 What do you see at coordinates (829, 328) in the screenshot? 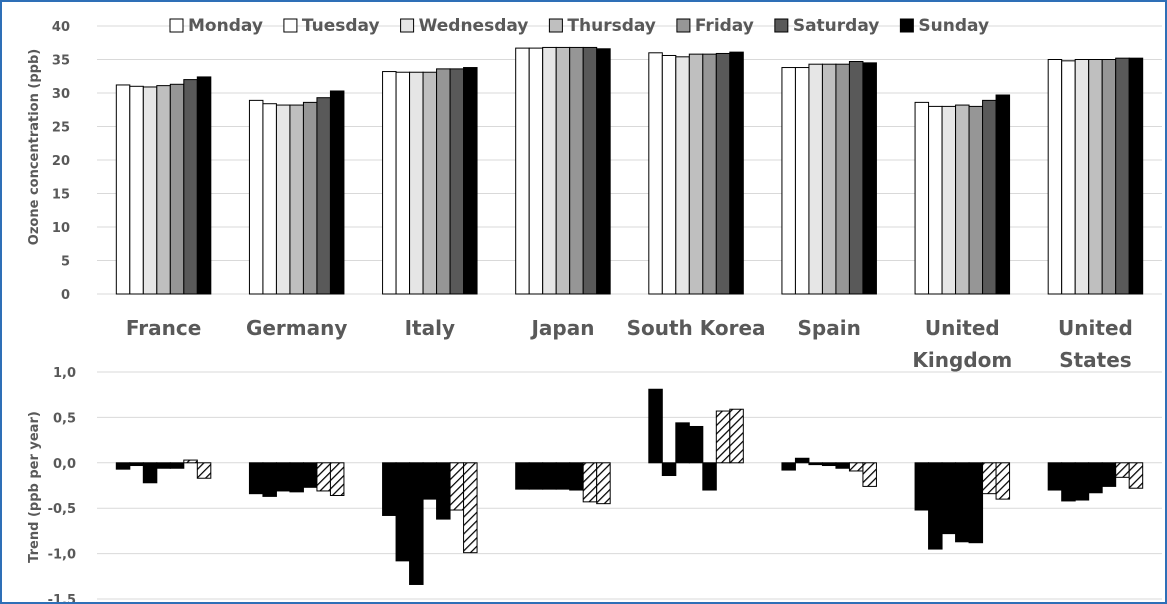
I see `category-label: Spain` at bounding box center [829, 328].